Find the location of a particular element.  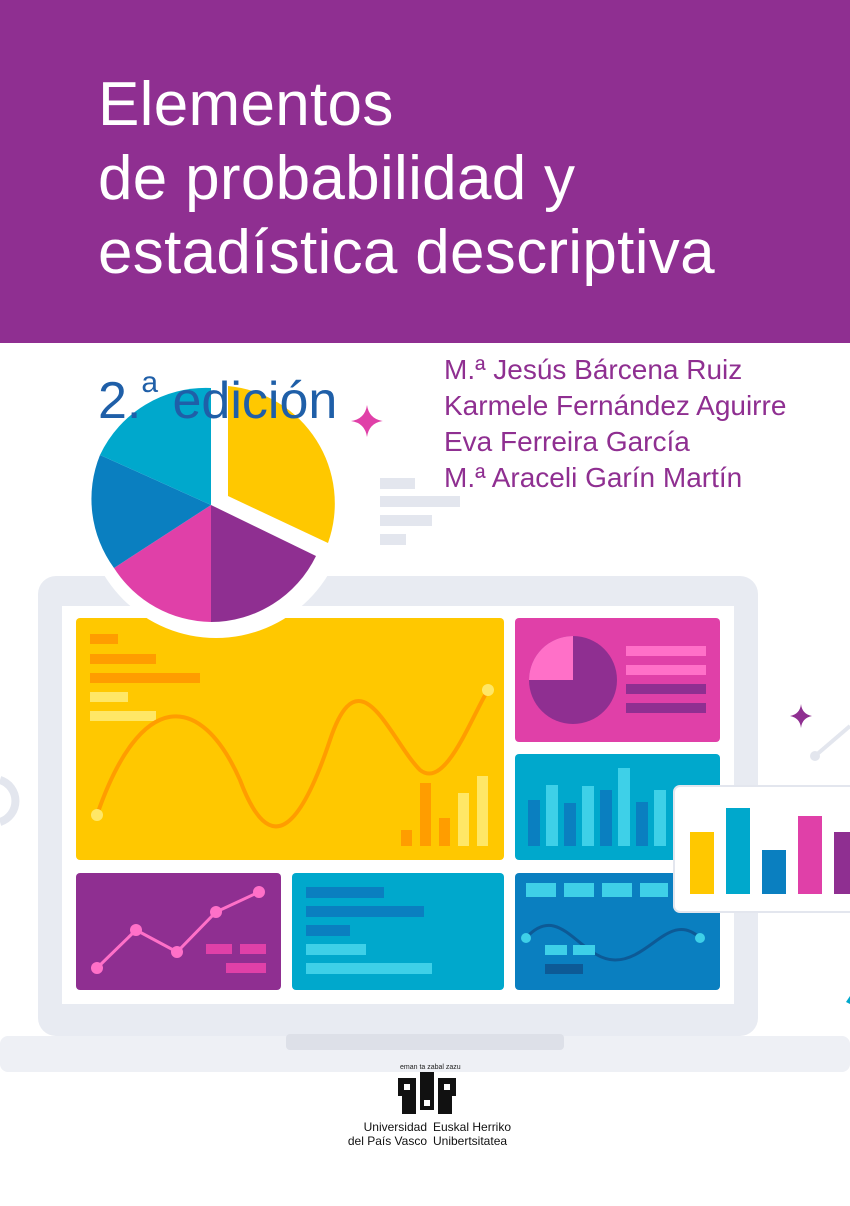

blue-panel is located at coordinates (617, 931).